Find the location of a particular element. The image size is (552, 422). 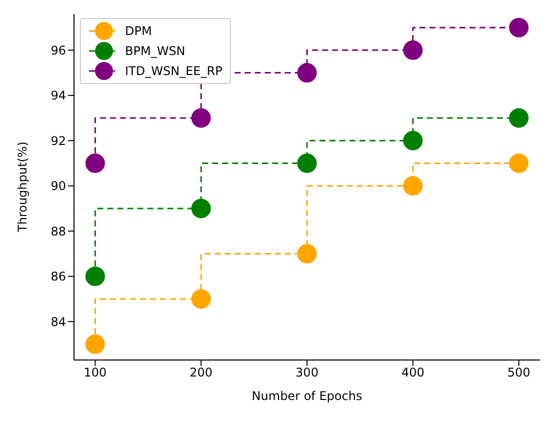

x-tick-label: 500 is located at coordinates (518, 373).